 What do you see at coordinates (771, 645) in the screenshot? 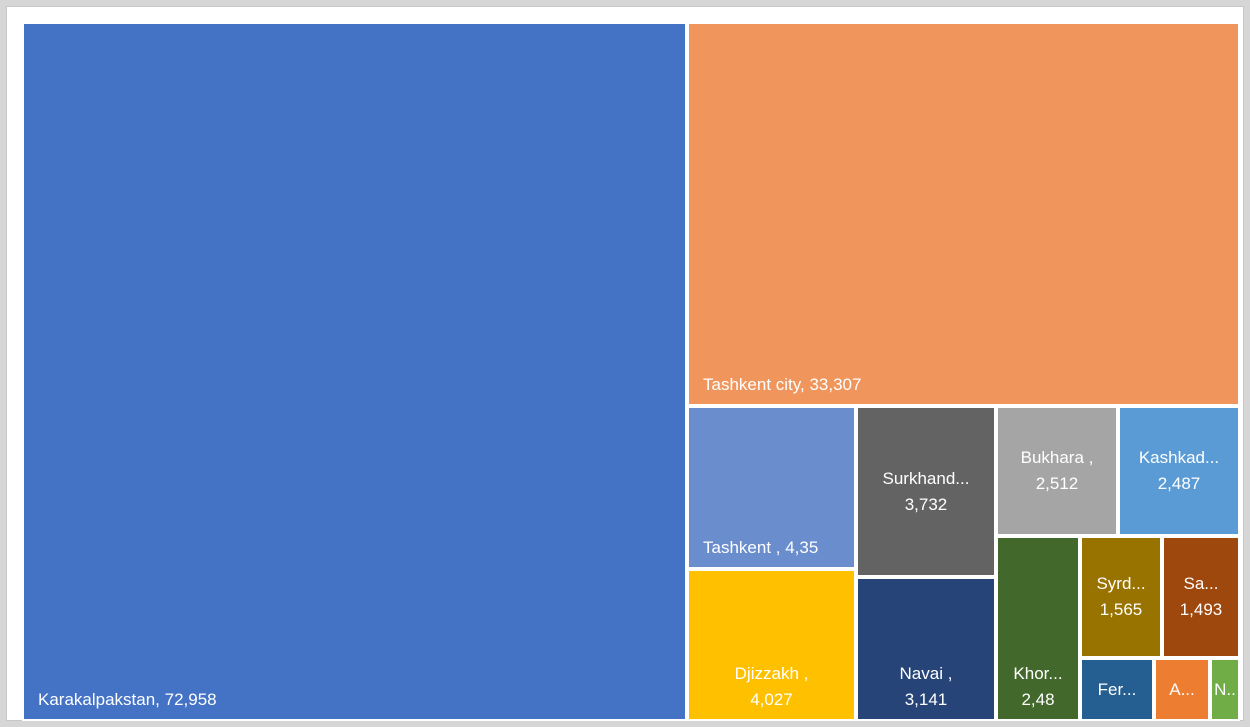
I see `treemap-tile-djizzakh: Djizzakh , 4,027` at bounding box center [771, 645].